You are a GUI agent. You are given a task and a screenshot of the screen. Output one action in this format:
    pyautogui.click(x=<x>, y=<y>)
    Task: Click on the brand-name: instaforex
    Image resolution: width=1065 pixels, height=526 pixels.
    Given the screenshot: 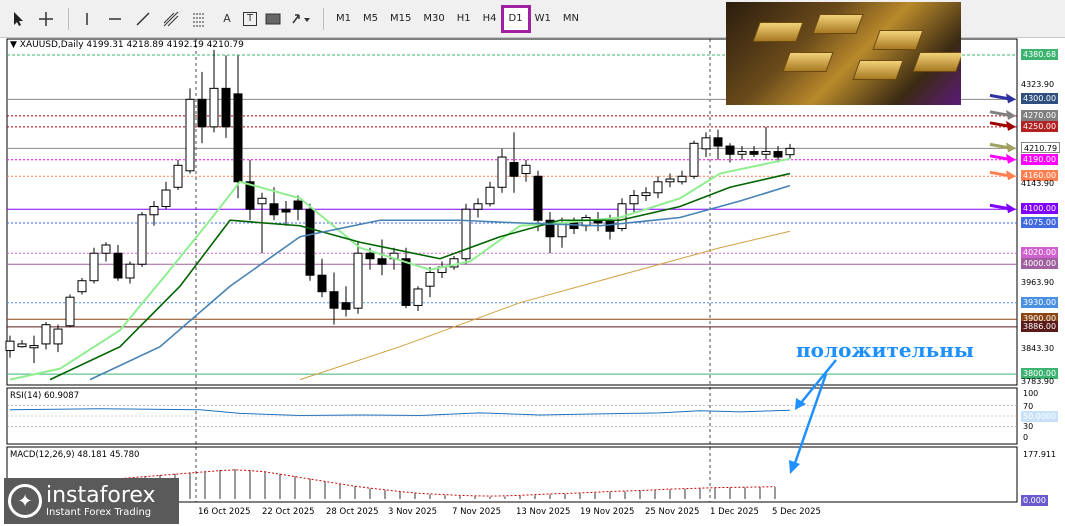 What is the action you would take?
    pyautogui.click(x=101, y=495)
    